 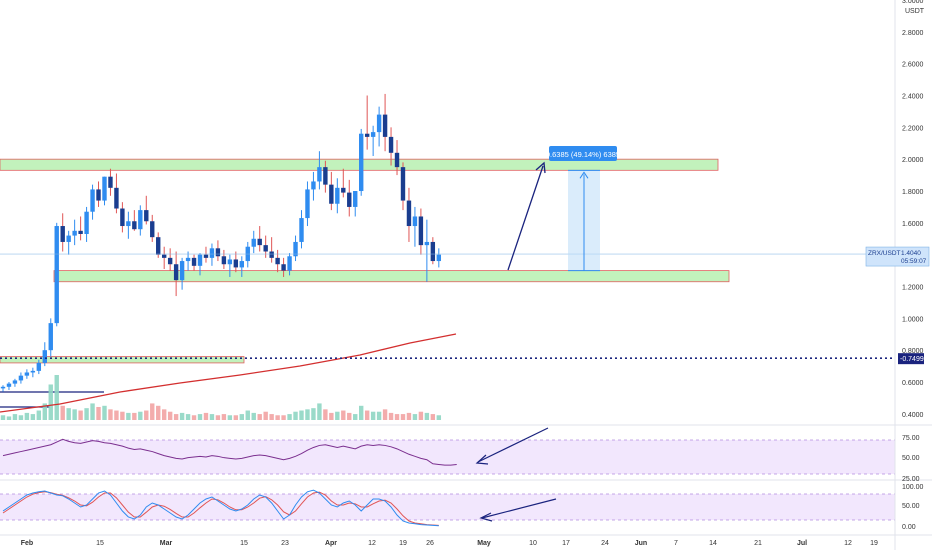 I want to click on time-tick-label: Mar, so click(x=166, y=543).